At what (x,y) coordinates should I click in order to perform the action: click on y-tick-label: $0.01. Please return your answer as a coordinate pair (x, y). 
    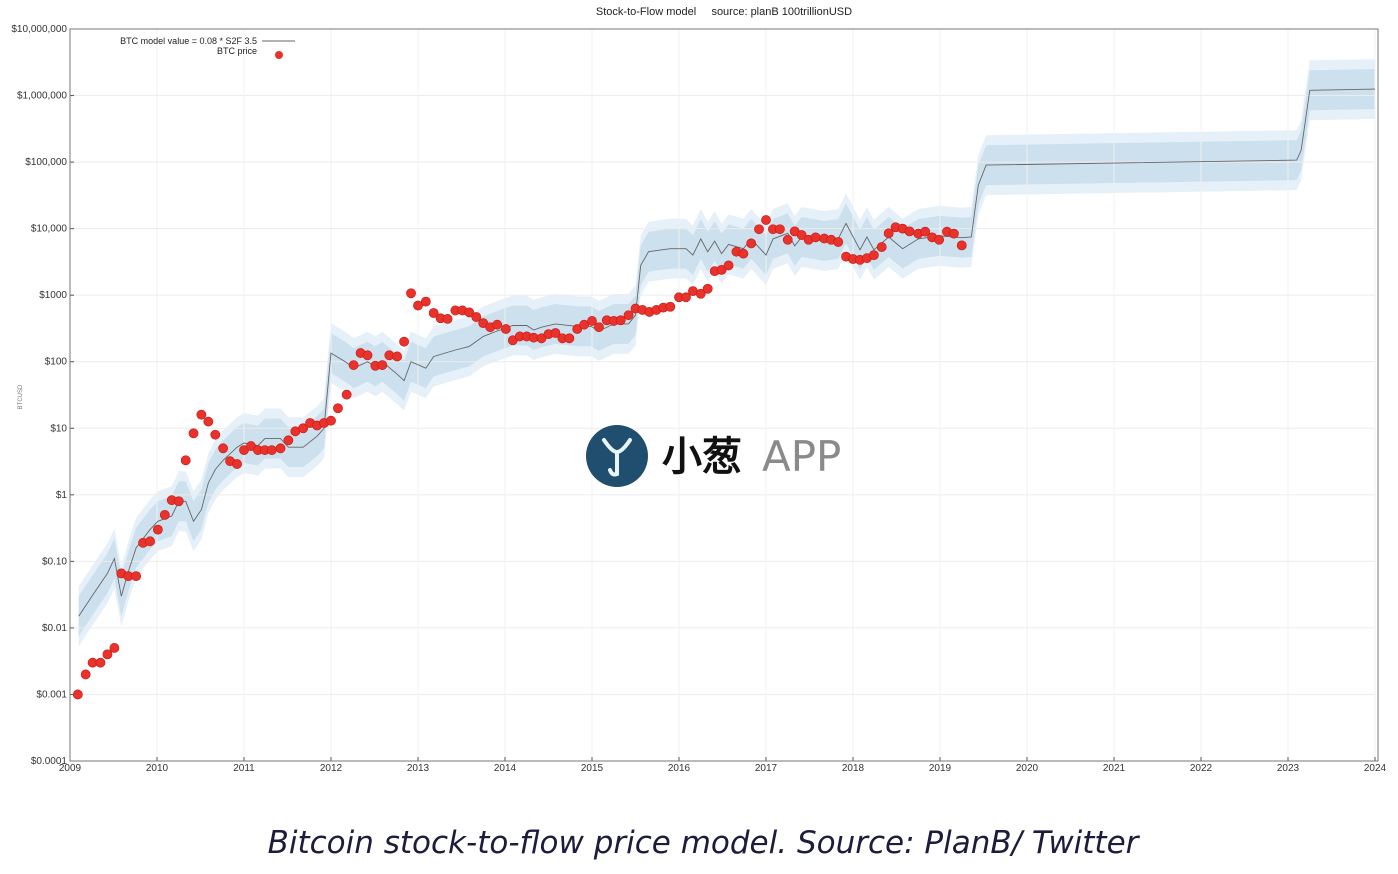
    Looking at the image, I should click on (54, 628).